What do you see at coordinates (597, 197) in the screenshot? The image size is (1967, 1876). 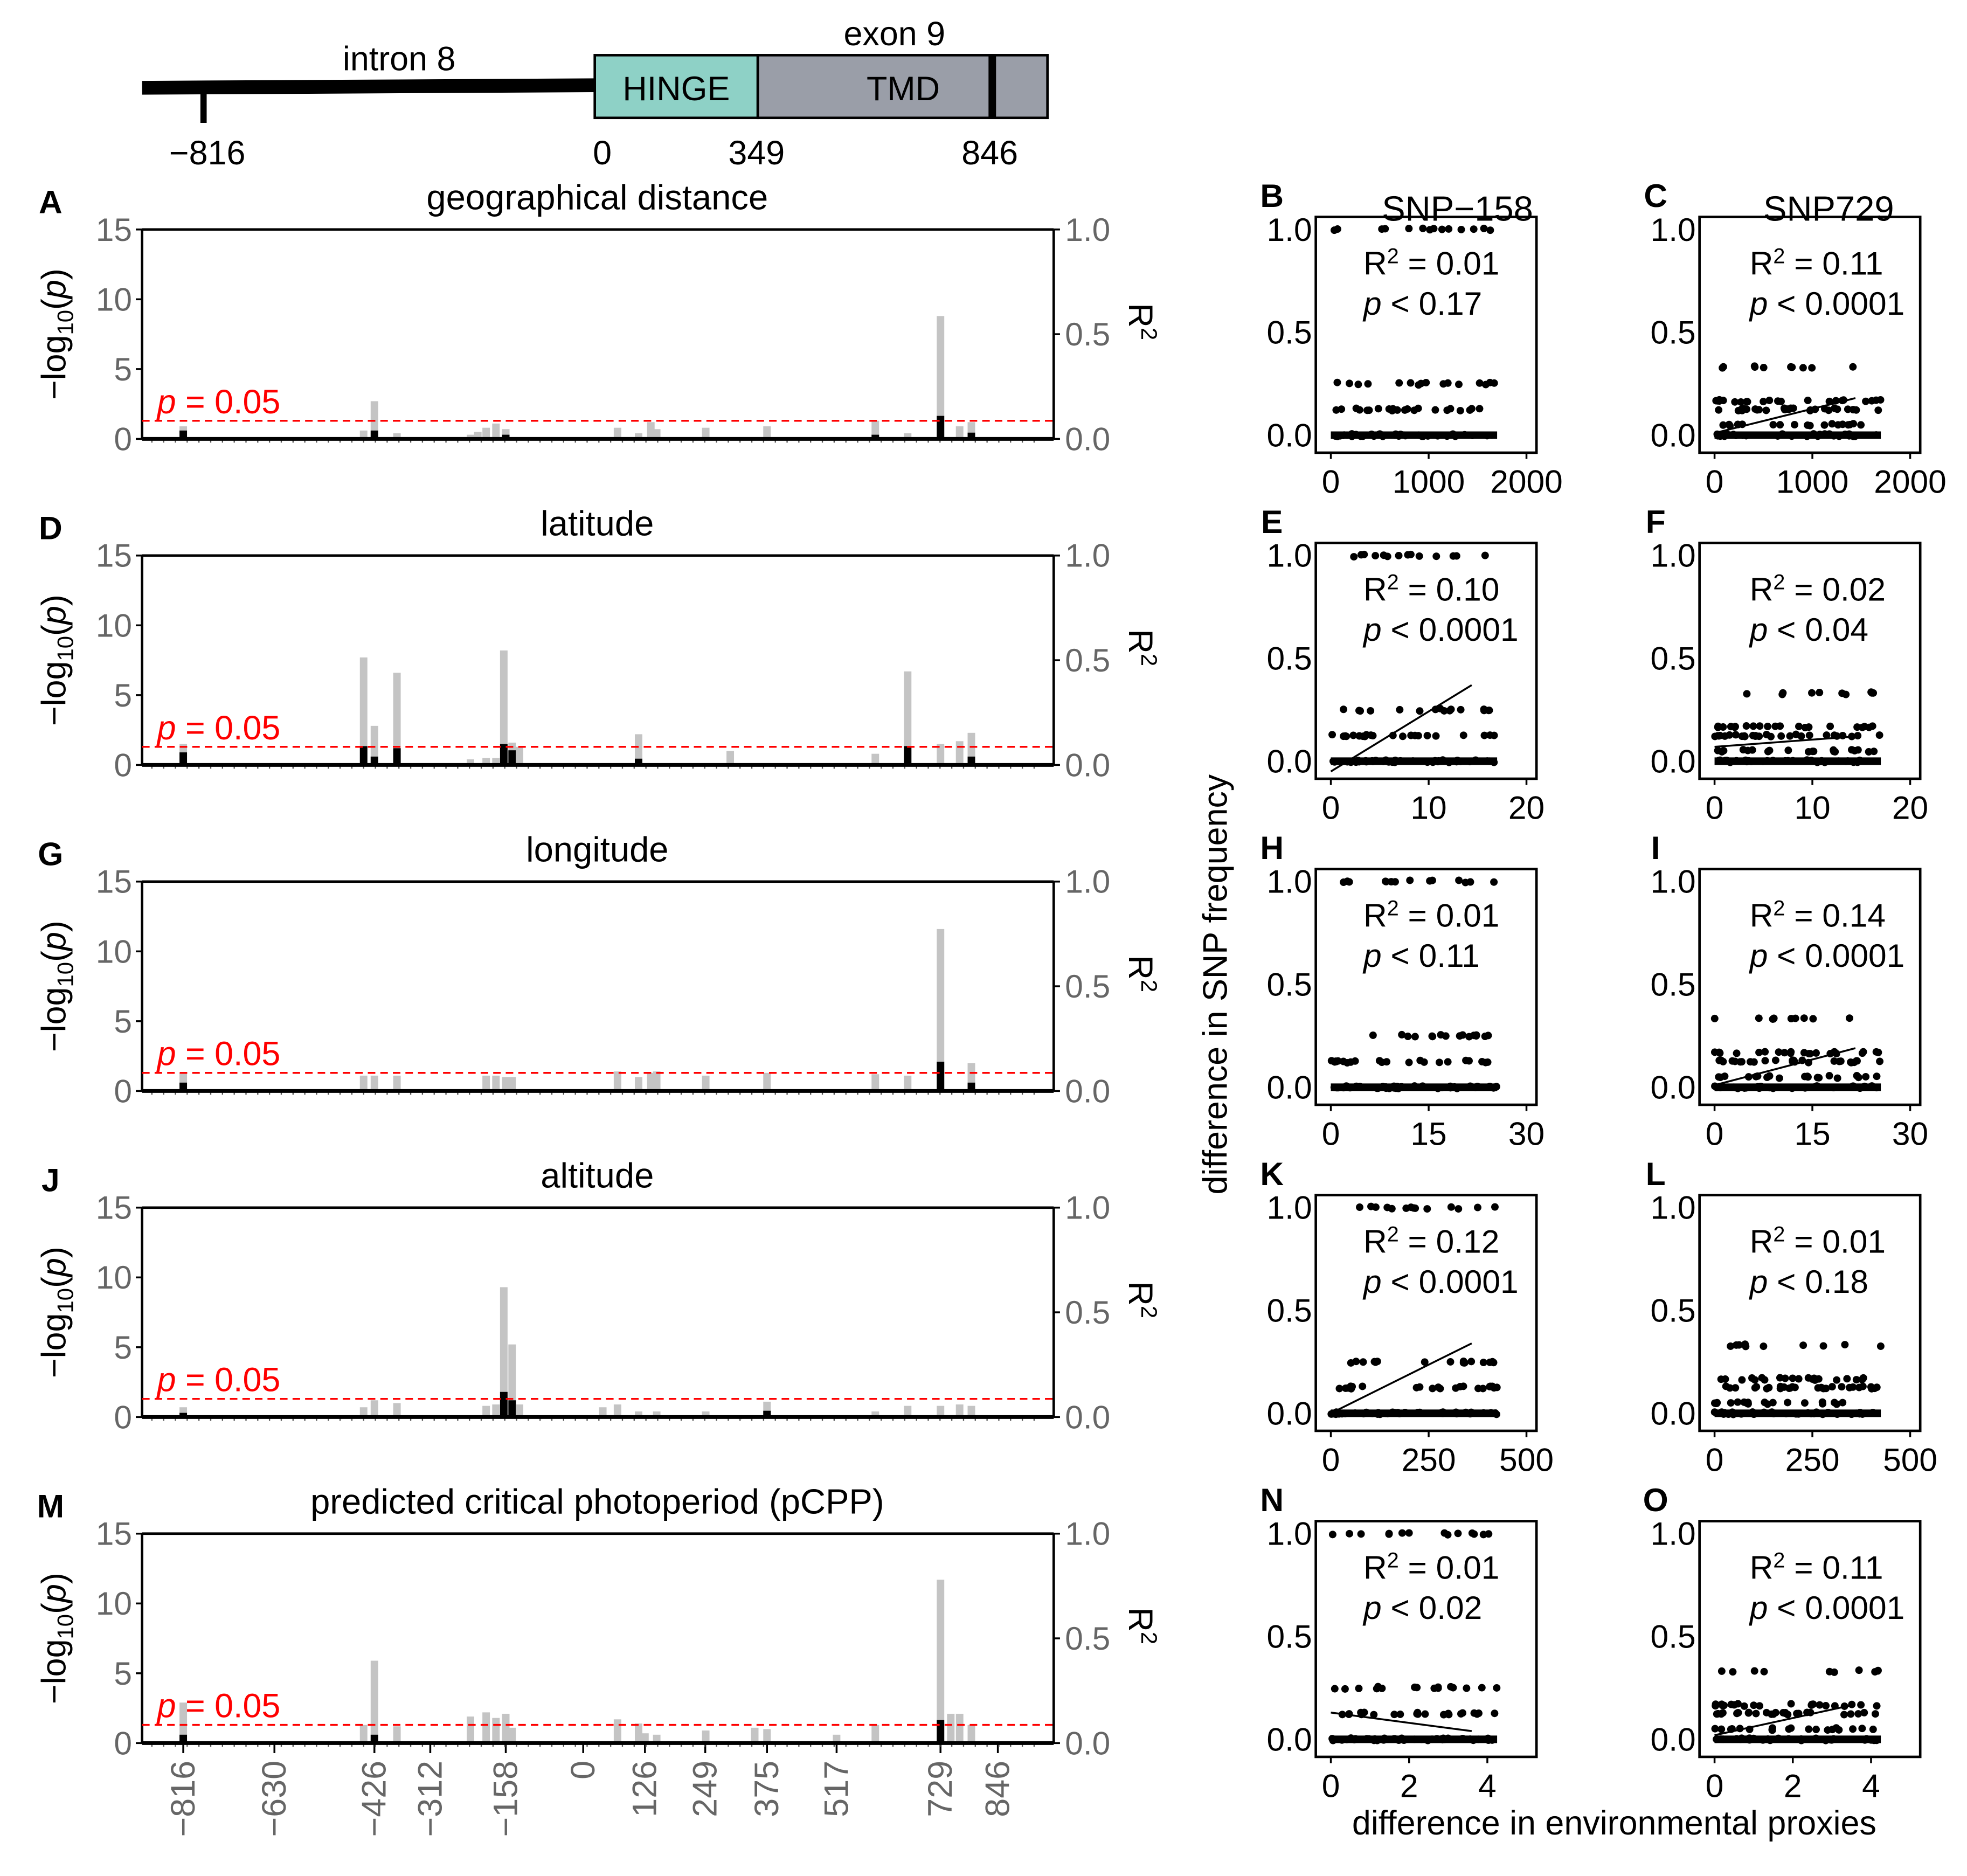 I see `panel-title: geographical distance` at bounding box center [597, 197].